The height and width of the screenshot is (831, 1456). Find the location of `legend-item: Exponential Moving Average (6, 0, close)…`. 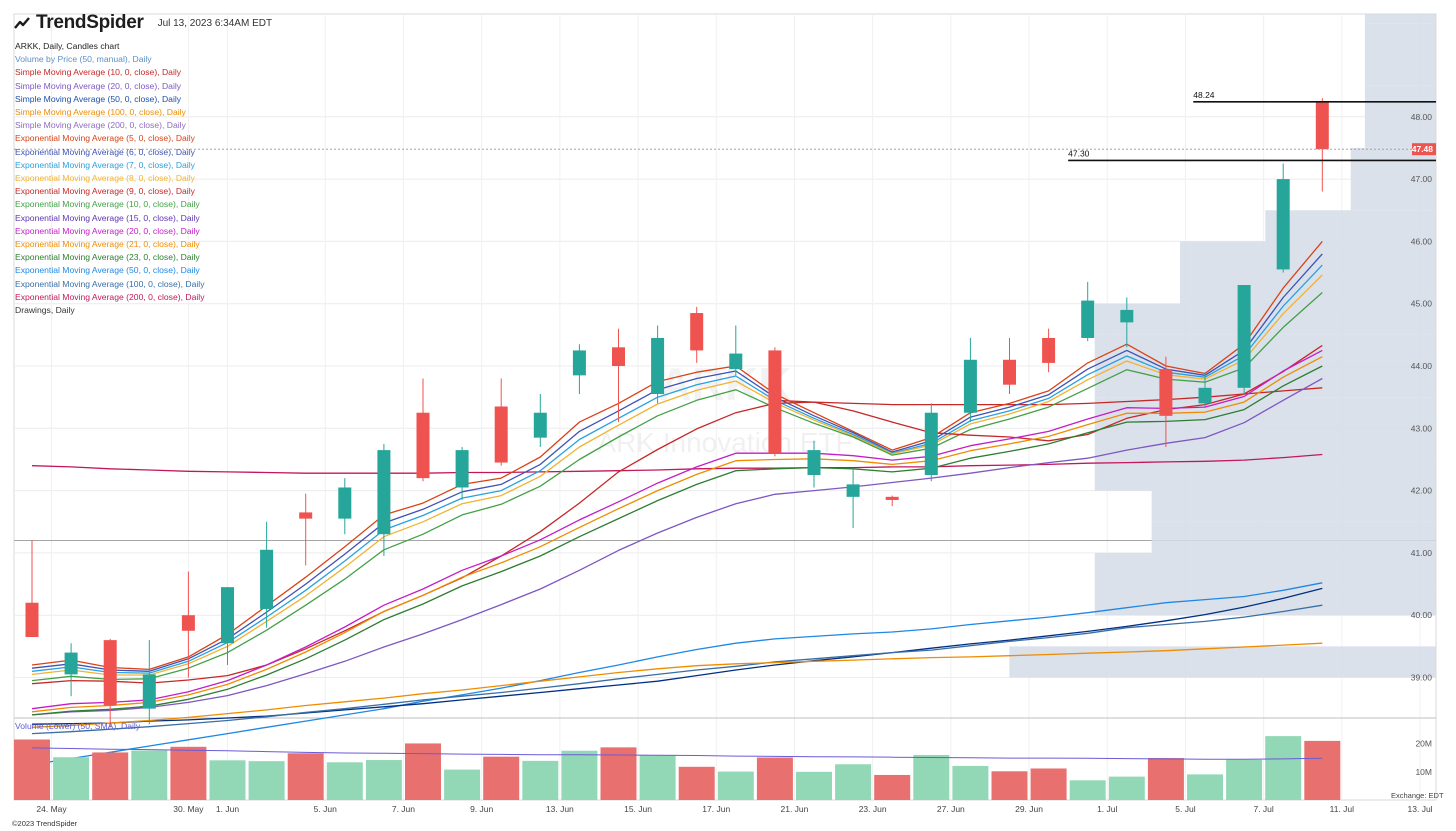

legend-item: Exponential Moving Average (6, 0, close)… is located at coordinates (105, 151).